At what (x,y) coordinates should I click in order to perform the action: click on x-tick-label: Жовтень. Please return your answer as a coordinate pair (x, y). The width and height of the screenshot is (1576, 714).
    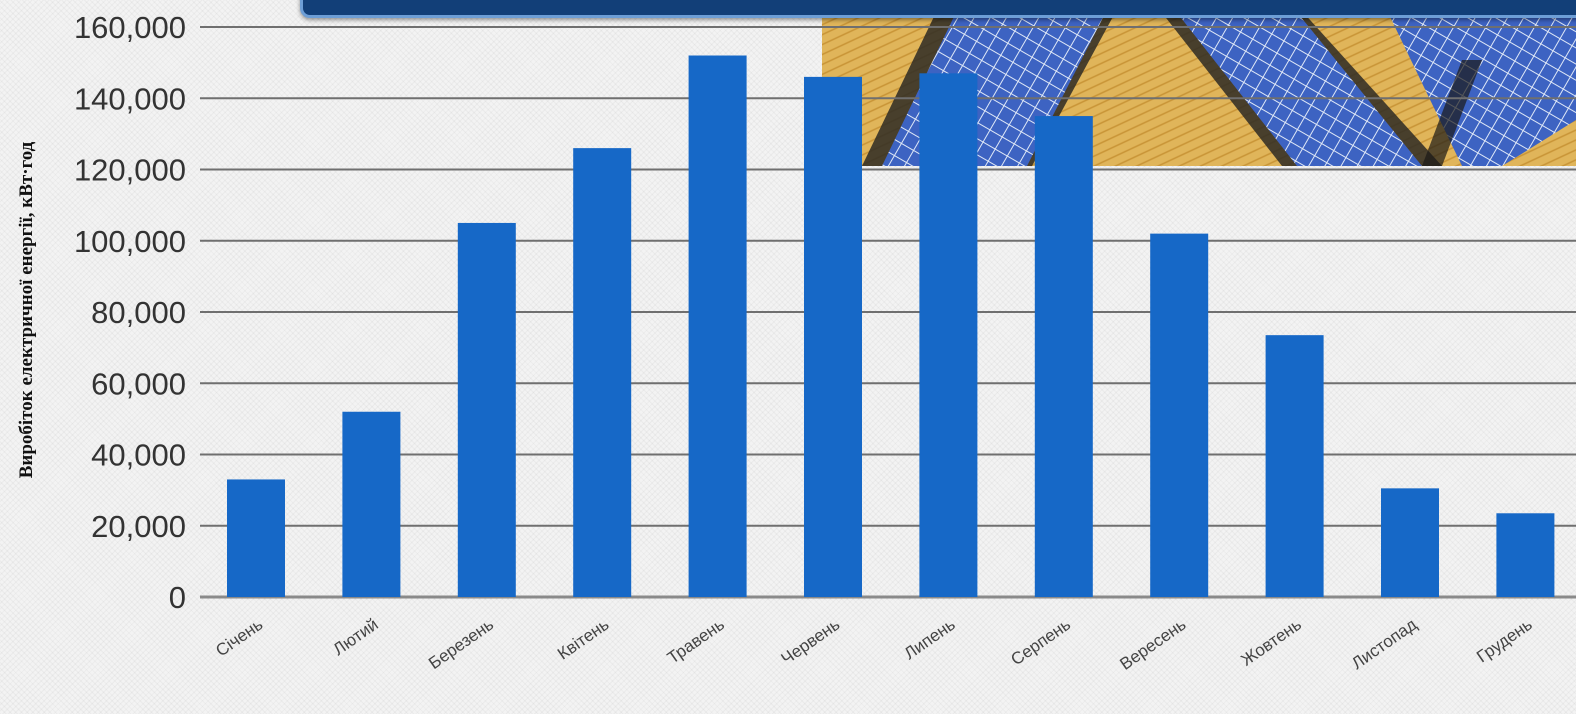
    Looking at the image, I should click on (1271, 642).